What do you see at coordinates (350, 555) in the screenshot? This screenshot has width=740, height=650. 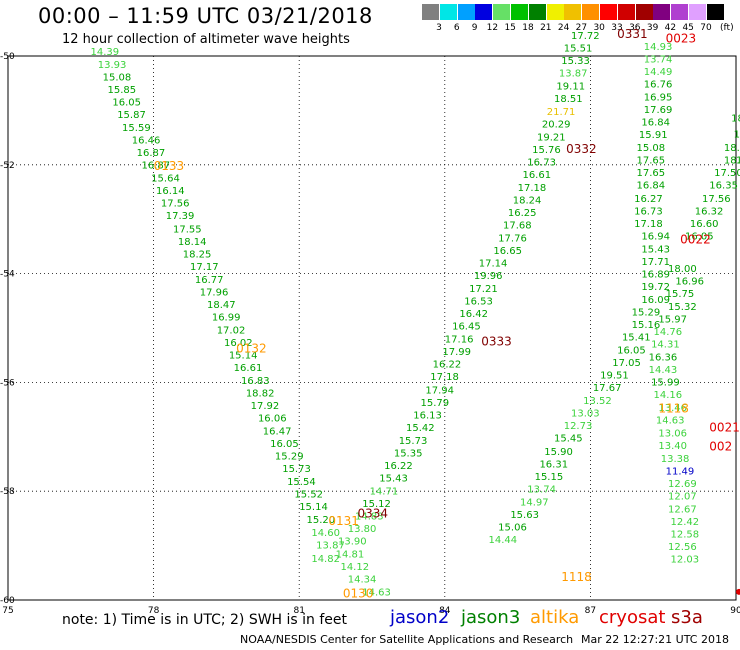 I see `swh-value: 14.81` at bounding box center [350, 555].